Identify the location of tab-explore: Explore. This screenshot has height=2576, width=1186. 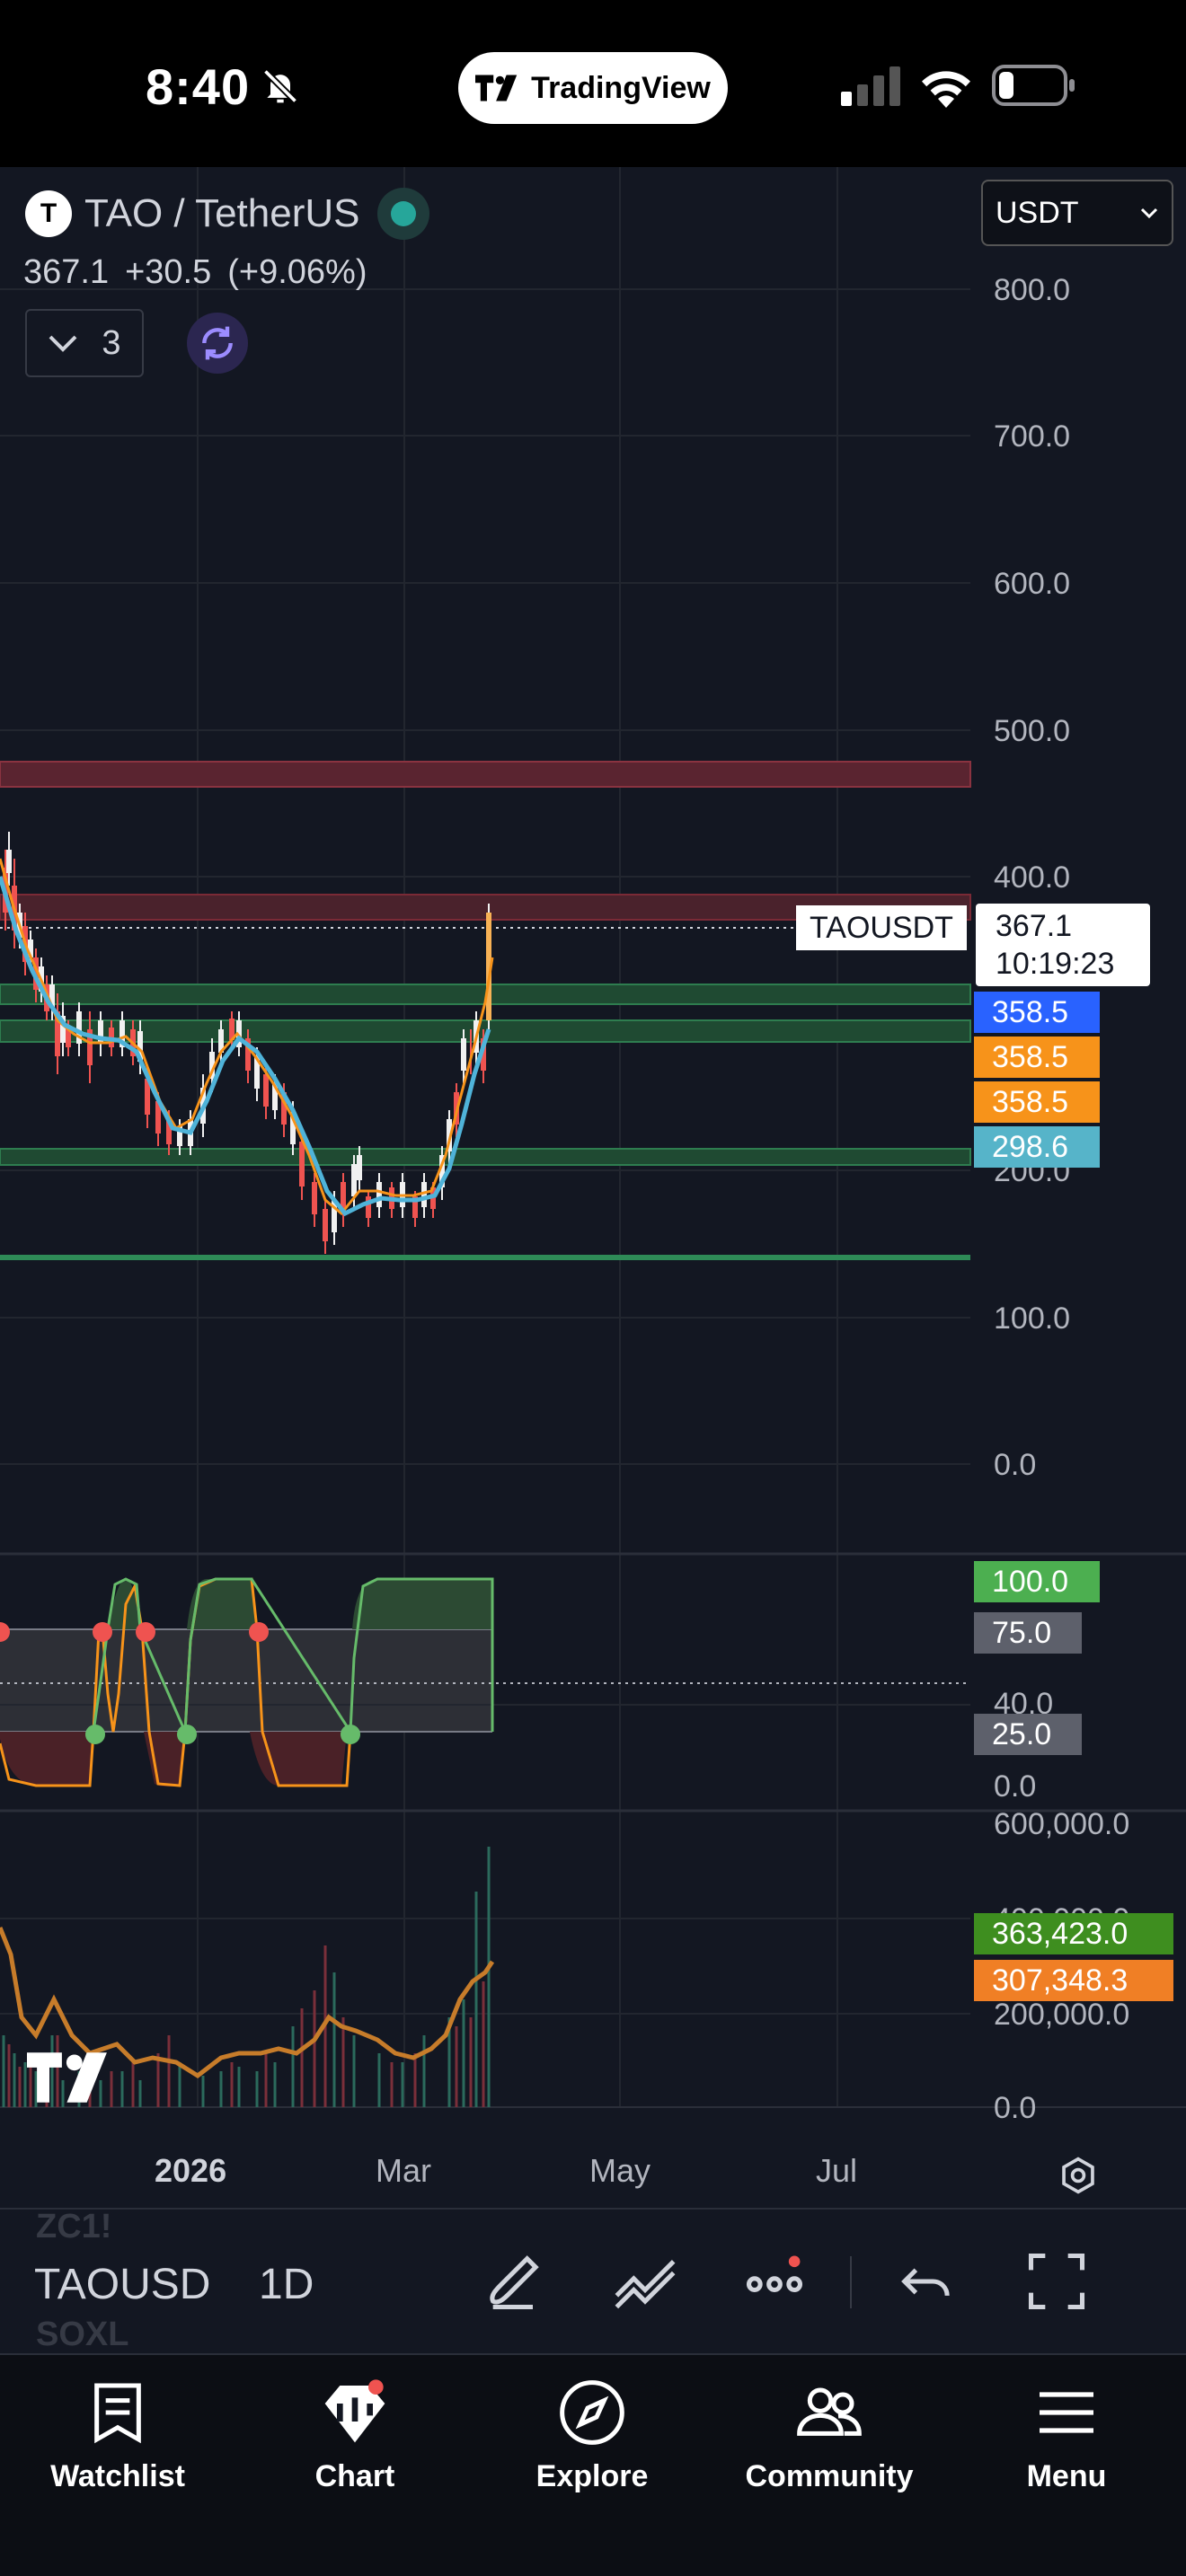
(592, 2435).